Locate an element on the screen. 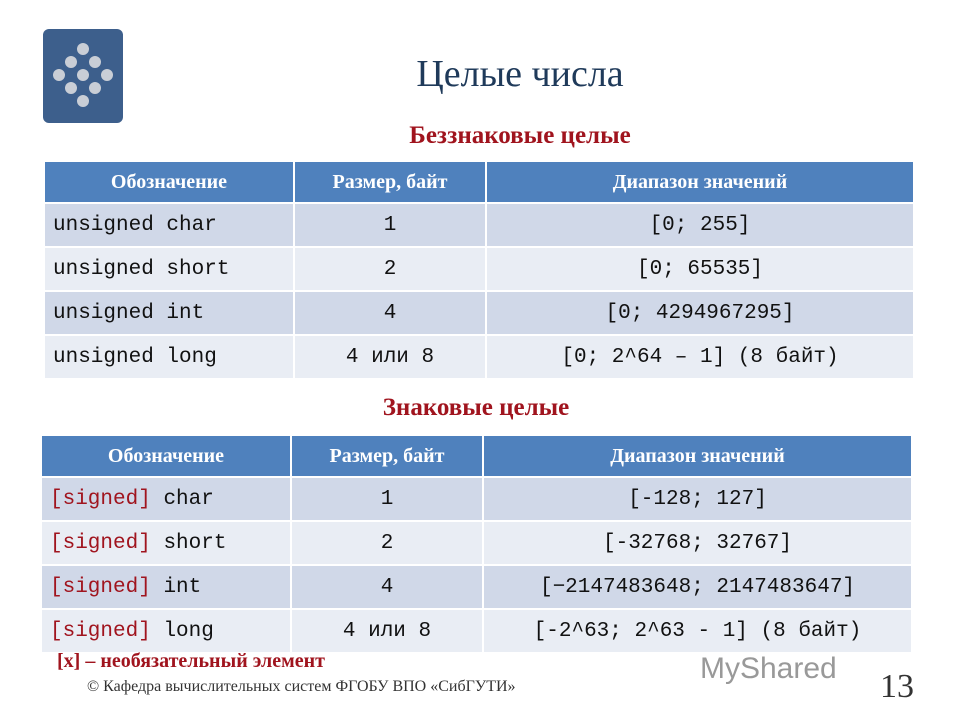 The width and height of the screenshot is (960, 720). table-row: unsigned short 2 [0; 65535] is located at coordinates (479, 269).